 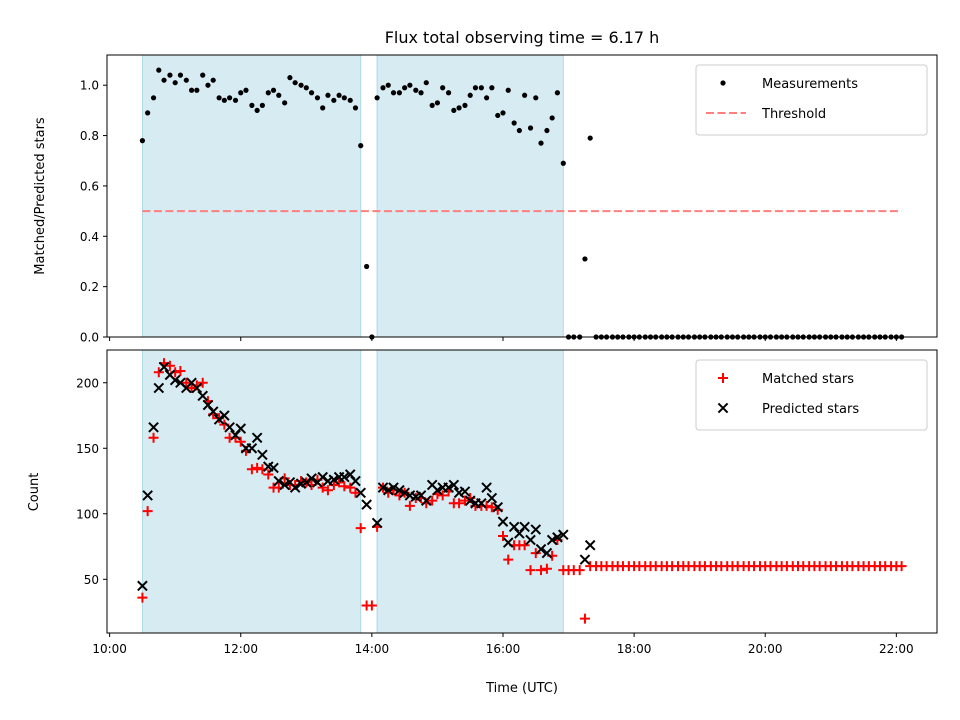 What do you see at coordinates (810, 84) in the screenshot?
I see `legend-label: Measurements` at bounding box center [810, 84].